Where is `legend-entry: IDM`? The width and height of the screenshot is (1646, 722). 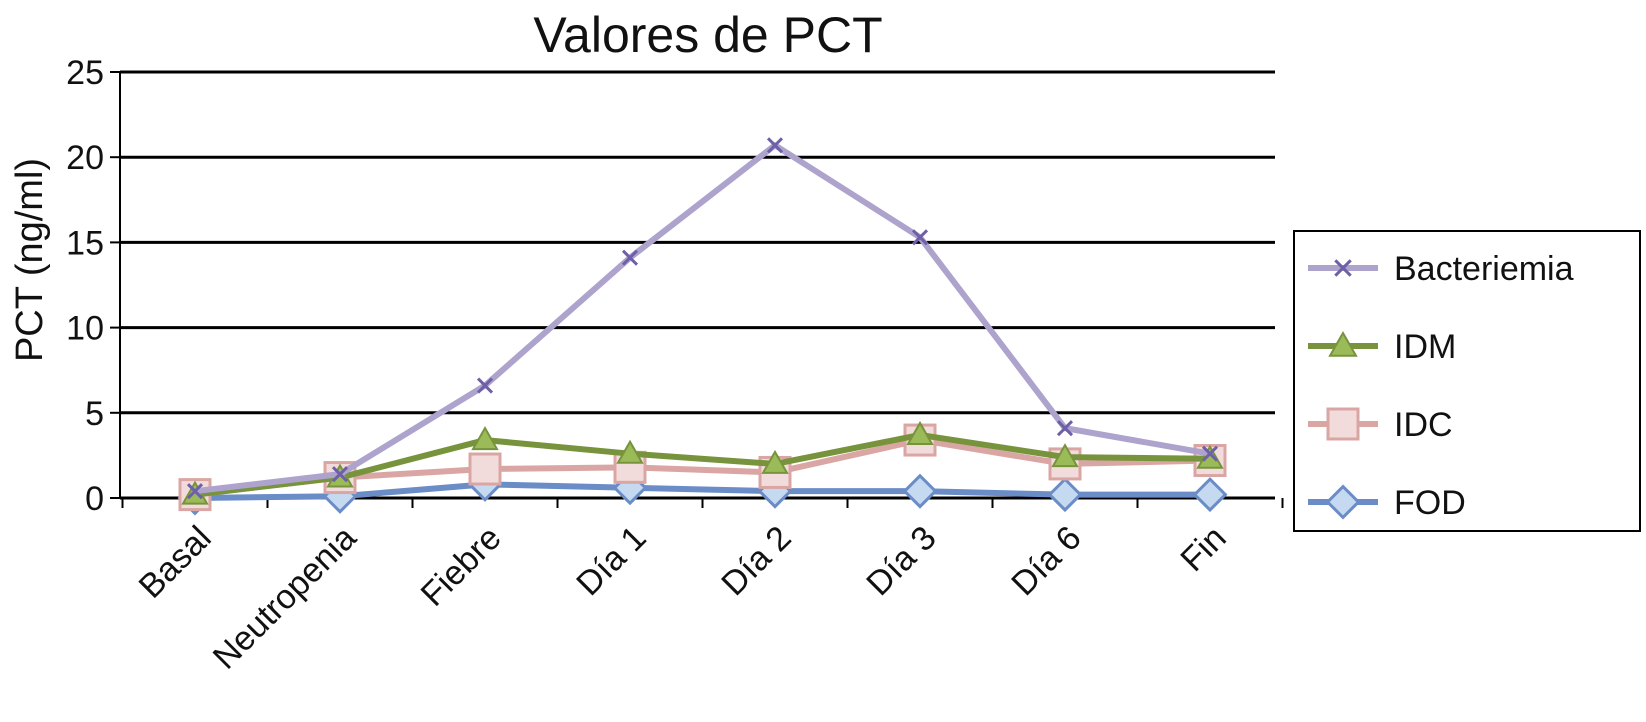 legend-entry: IDM is located at coordinates (1382, 347).